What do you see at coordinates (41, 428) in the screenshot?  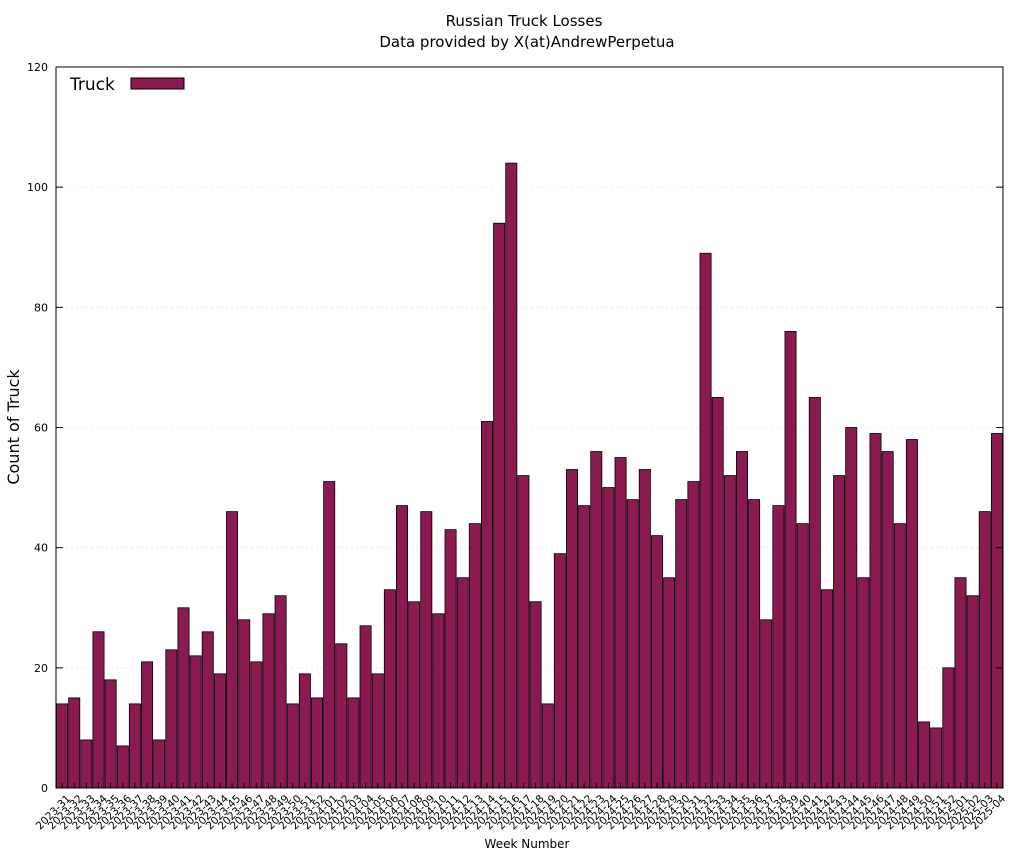 I see `y-tick-label: 60` at bounding box center [41, 428].